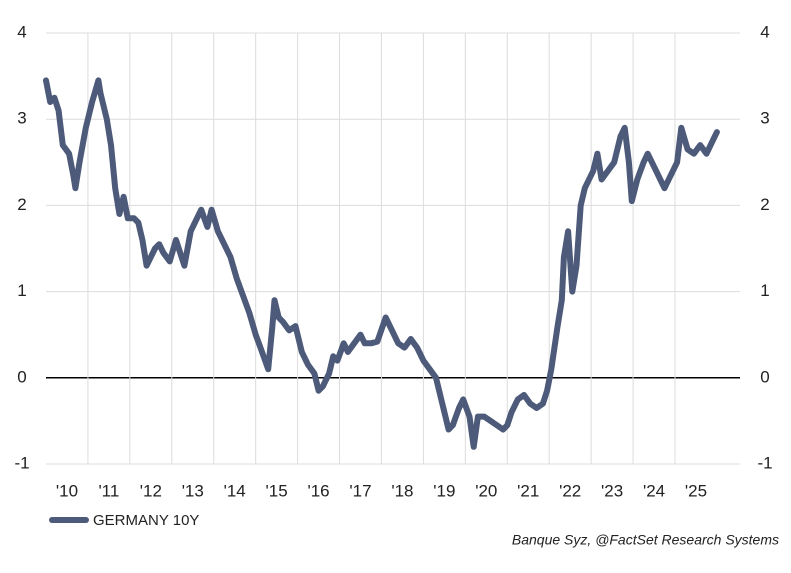  I want to click on x-tick-label: '11, so click(108, 490).